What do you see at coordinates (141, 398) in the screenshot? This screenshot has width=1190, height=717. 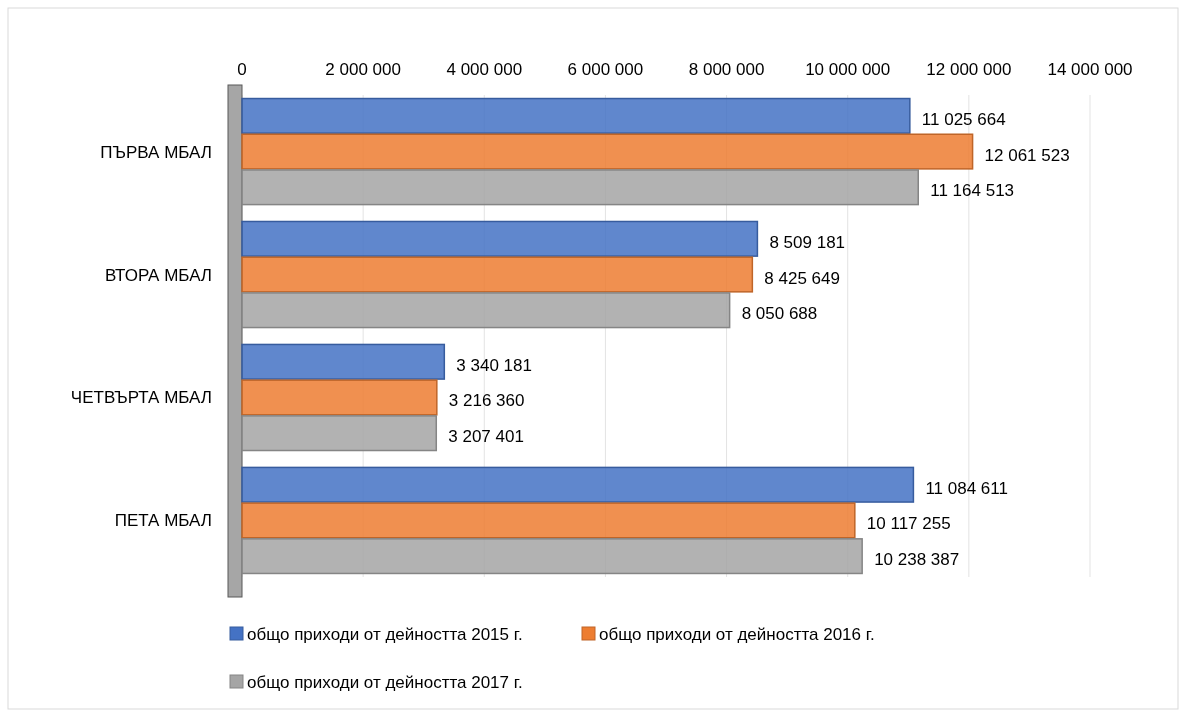 I see `y-tick-label: ЧЕТВЪРТА МБАЛ` at bounding box center [141, 398].